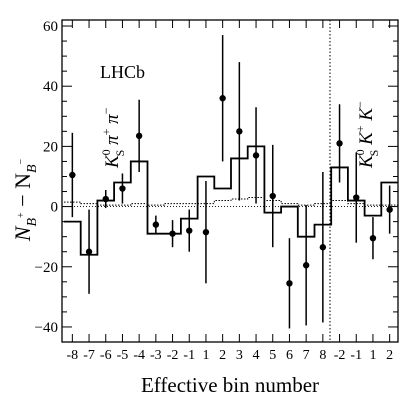  What do you see at coordinates (73, 355) in the screenshot?
I see `x-tick-label: -8` at bounding box center [73, 355].